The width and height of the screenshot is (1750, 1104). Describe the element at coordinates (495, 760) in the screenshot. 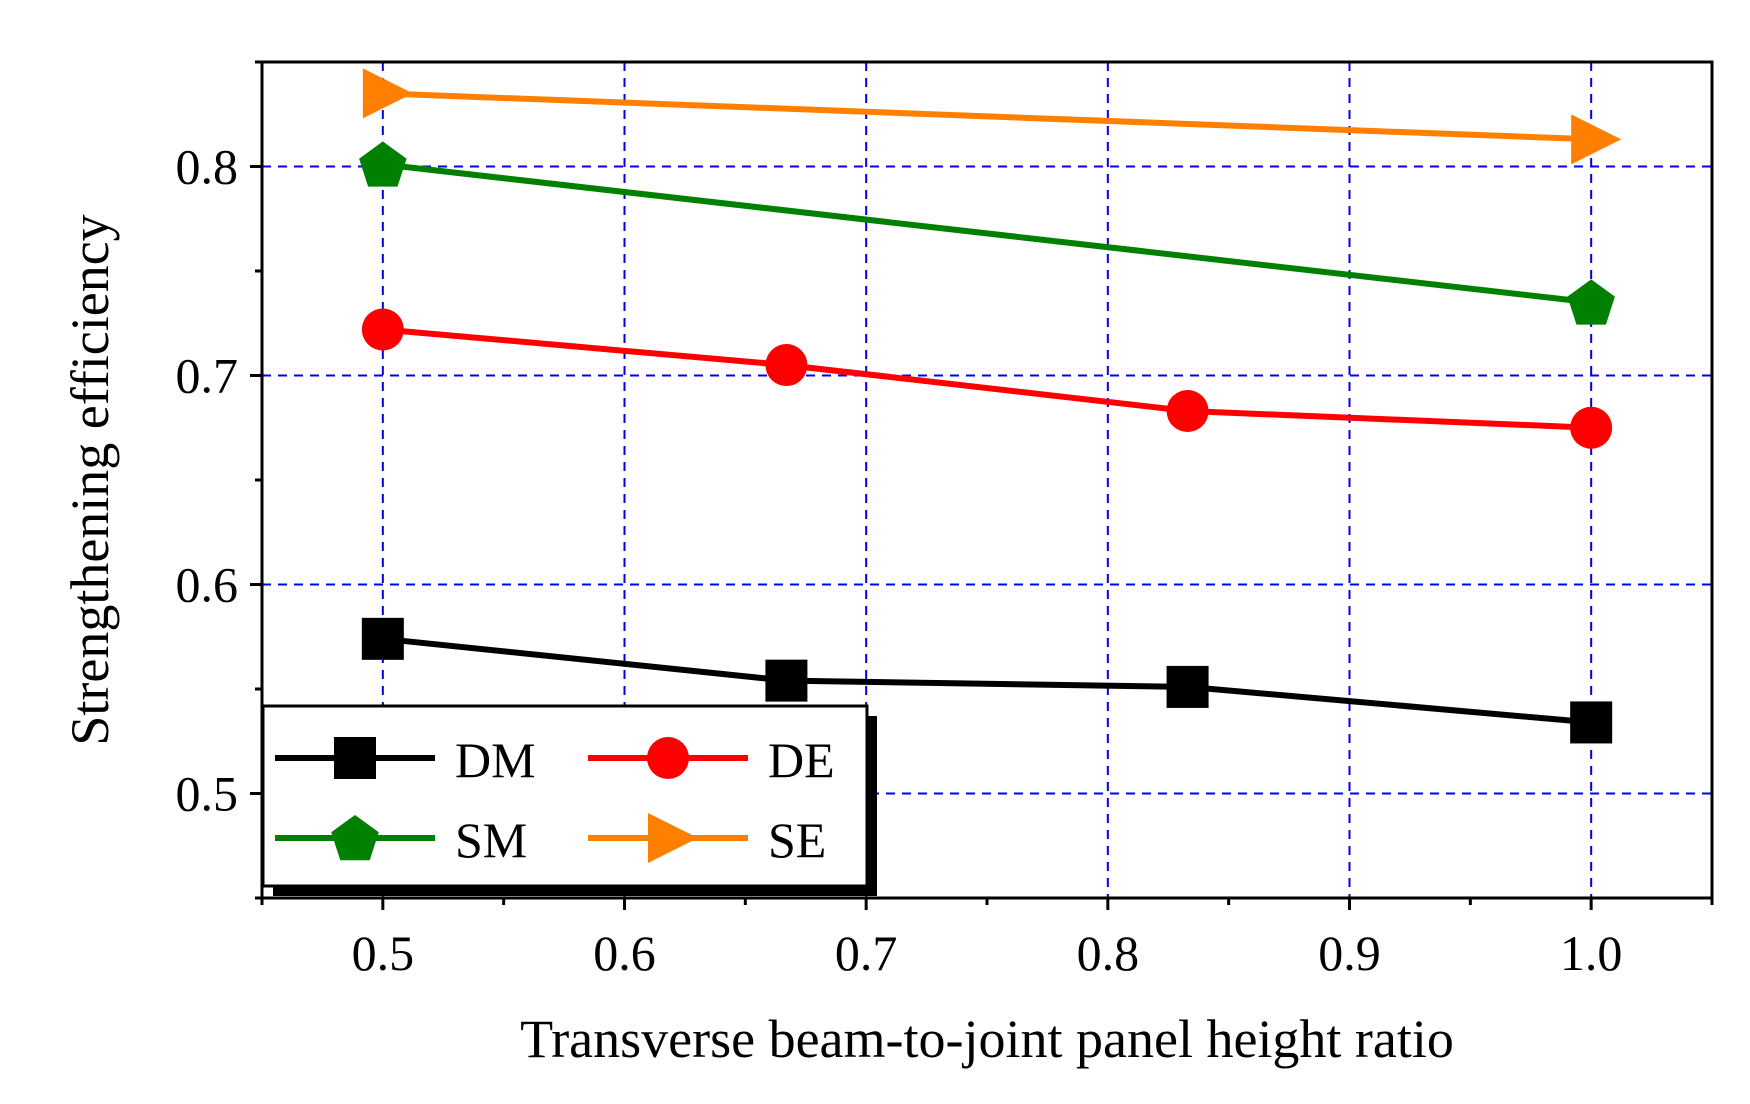

I see `legend-label: DM` at that location.